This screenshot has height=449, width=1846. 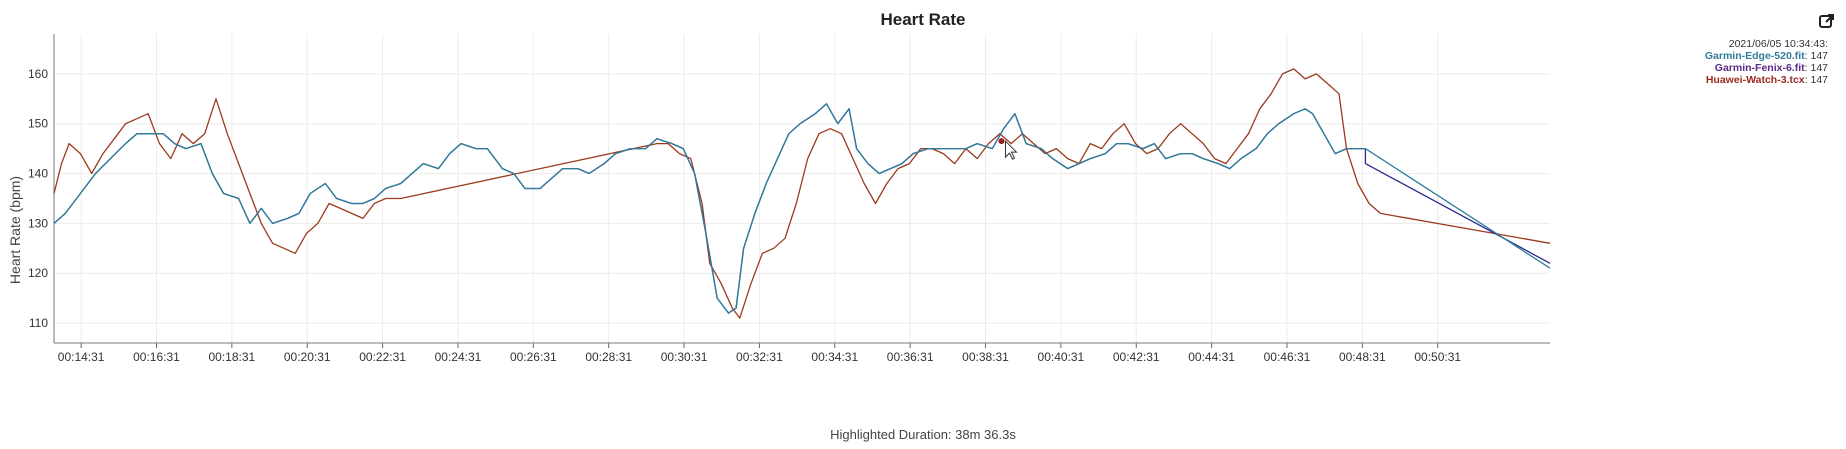 I want to click on x-tick-label: 00:50:31, so click(x=1437, y=357).